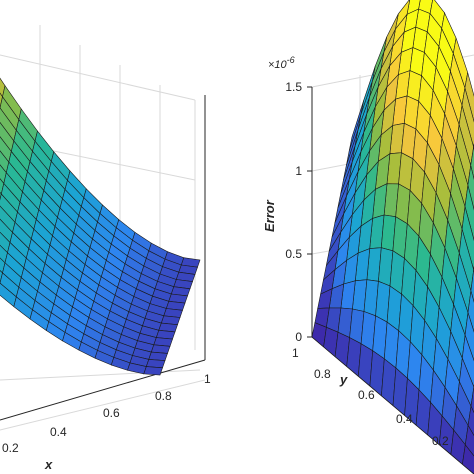 Image resolution: width=474 pixels, height=474 pixels. Describe the element at coordinates (298, 171) in the screenshot. I see `z-tick-label: 1` at that location.